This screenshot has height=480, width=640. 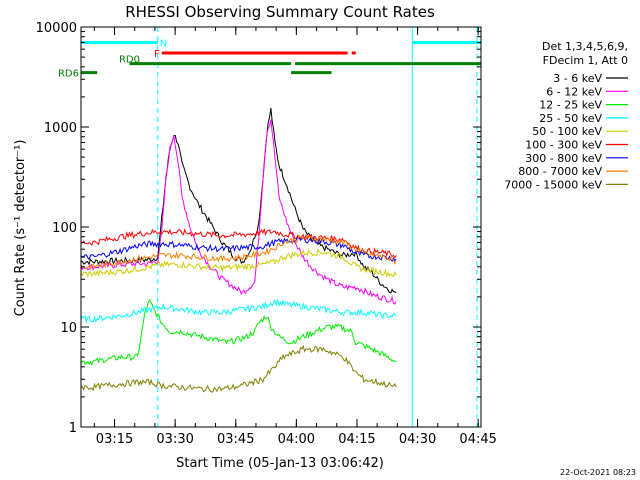 I want to click on x-tick-label: 03:30, so click(x=174, y=439).